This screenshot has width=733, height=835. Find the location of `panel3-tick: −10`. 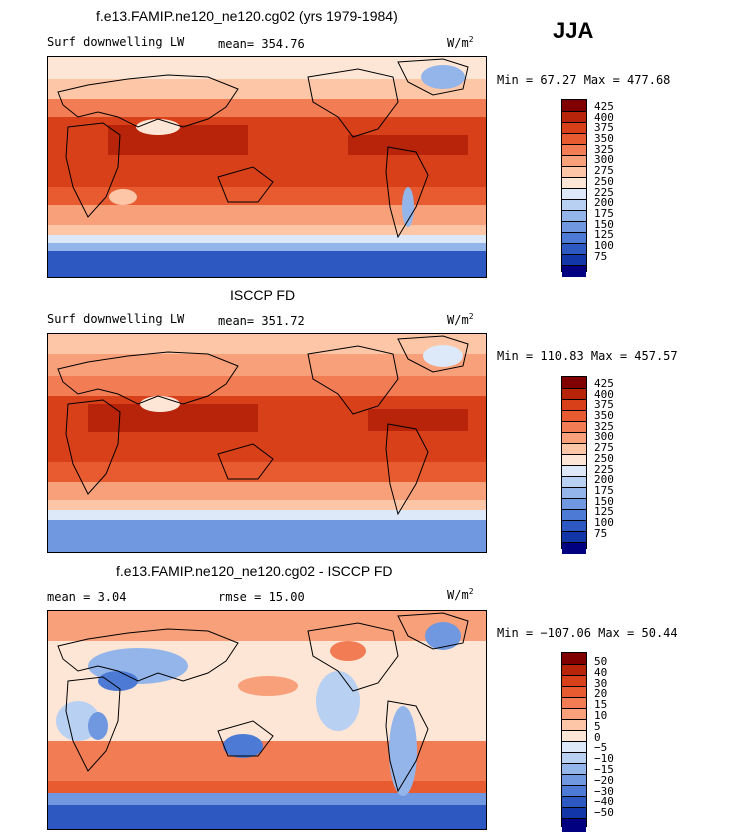

panel3-tick: −10 is located at coordinates (604, 759).